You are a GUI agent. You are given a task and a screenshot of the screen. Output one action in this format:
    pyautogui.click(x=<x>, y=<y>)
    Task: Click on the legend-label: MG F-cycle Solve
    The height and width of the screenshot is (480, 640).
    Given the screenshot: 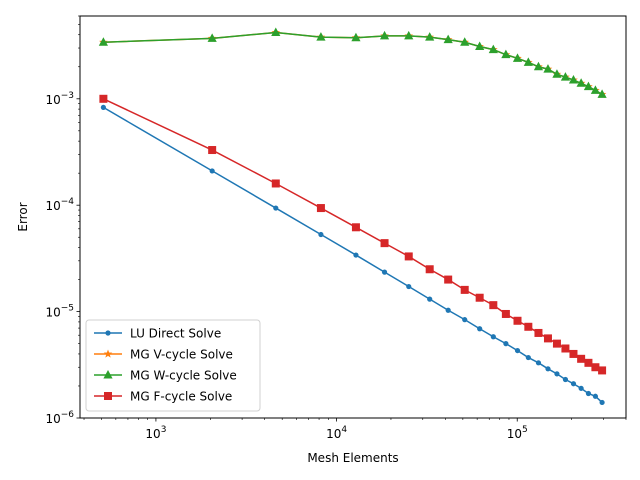 What is the action you would take?
    pyautogui.click(x=181, y=397)
    